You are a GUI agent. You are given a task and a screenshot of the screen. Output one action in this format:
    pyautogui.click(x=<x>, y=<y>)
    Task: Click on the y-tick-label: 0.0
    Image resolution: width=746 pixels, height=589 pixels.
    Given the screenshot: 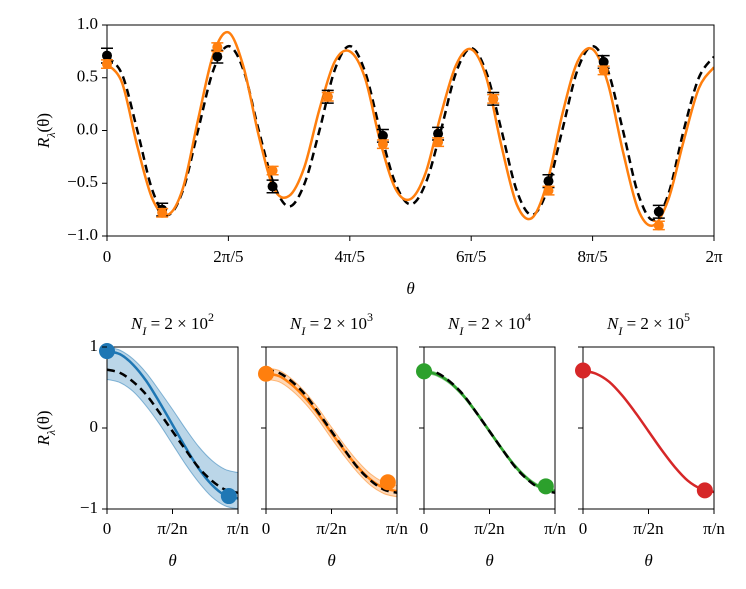 What is the action you would take?
    pyautogui.click(x=87, y=128)
    